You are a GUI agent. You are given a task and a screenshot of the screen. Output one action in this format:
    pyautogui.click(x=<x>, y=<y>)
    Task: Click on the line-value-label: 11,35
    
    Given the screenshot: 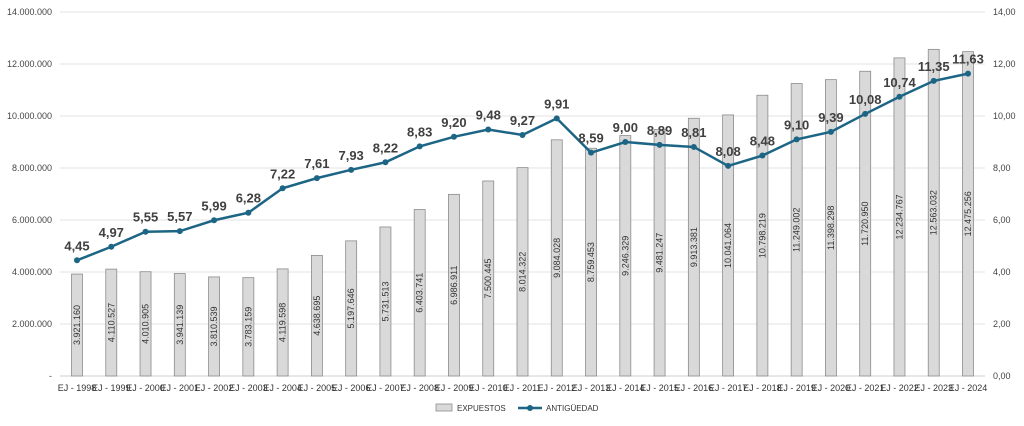 What is the action you would take?
    pyautogui.click(x=934, y=66)
    